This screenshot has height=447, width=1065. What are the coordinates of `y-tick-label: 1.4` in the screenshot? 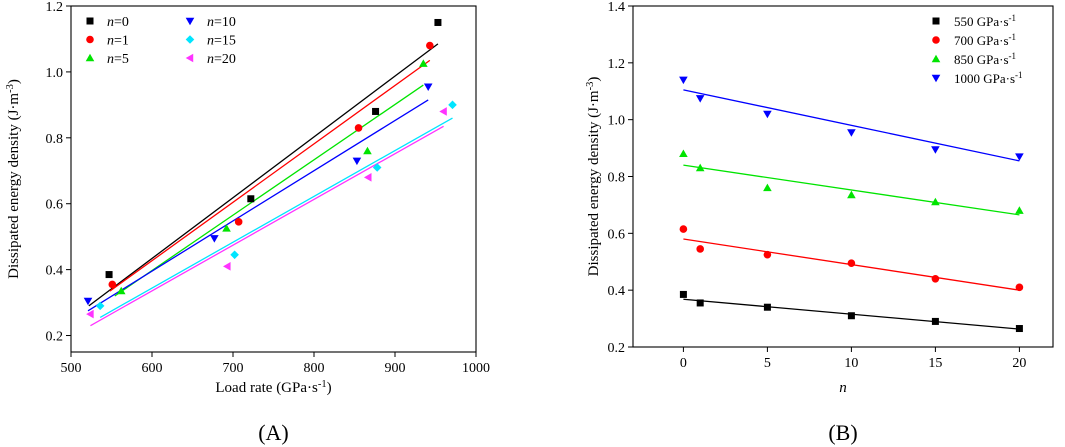 It's located at (617, 7).